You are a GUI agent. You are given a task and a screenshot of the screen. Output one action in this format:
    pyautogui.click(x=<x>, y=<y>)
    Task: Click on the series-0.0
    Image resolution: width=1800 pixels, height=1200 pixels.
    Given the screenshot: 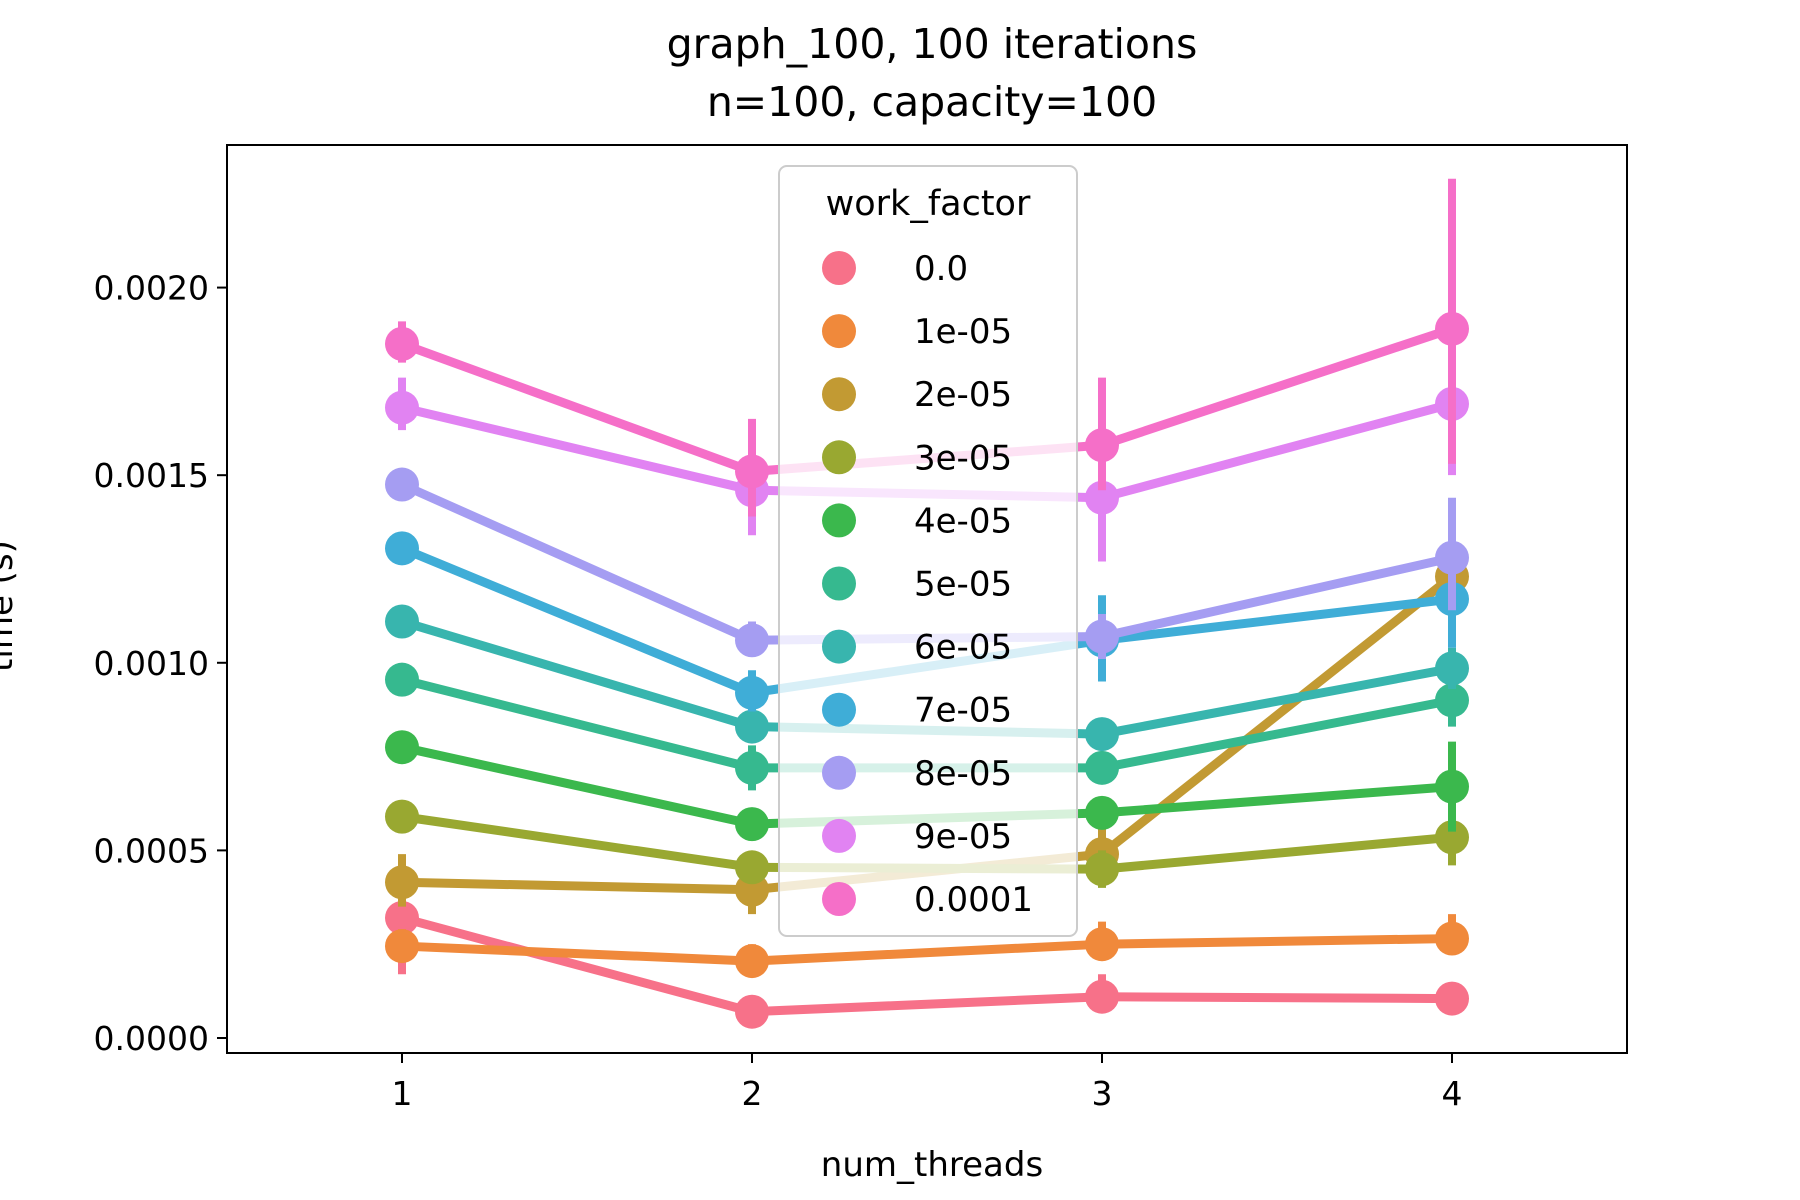 What is the action you would take?
    pyautogui.click(x=927, y=943)
    